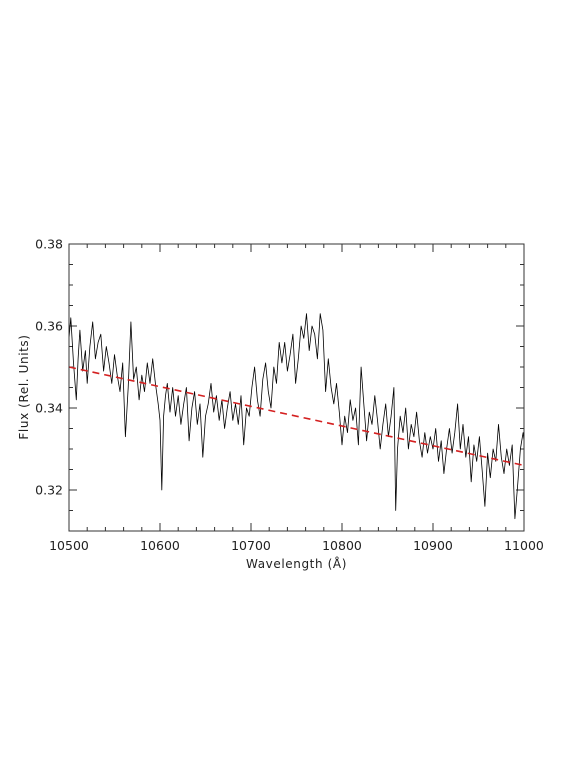 The height and width of the screenshot is (762, 572). What do you see at coordinates (49, 408) in the screenshot?
I see `y-tick-label: 0.34` at bounding box center [49, 408].